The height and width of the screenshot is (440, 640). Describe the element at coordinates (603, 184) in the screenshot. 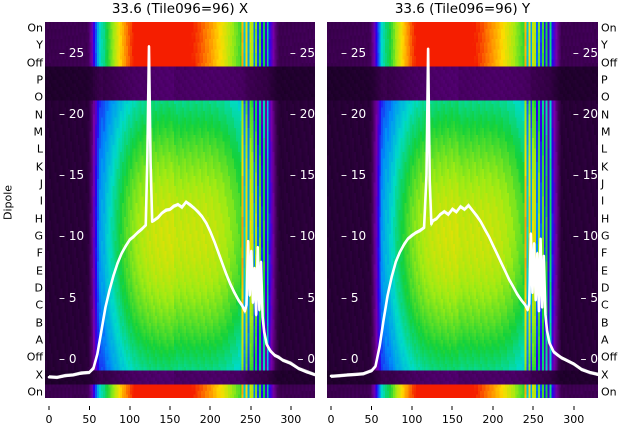

I see `category-tick-right: J` at that location.